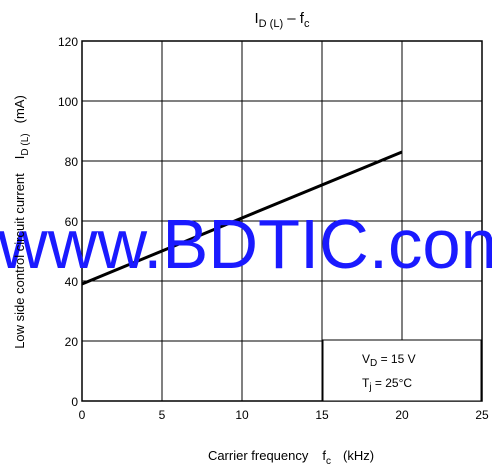 This screenshot has height=470, width=492. Describe the element at coordinates (162, 415) in the screenshot. I see `x-tick-label: 5` at that location.